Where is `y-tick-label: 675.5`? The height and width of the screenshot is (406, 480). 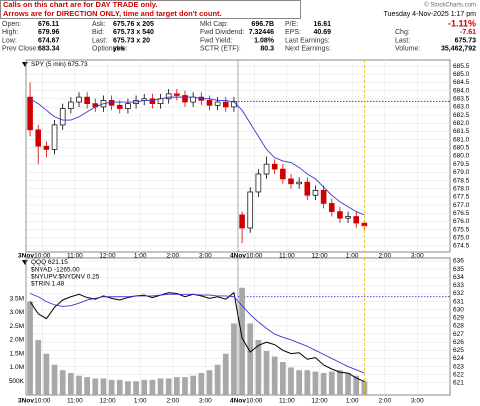
y-tick-label: 675.5 is located at coordinates (461, 229).